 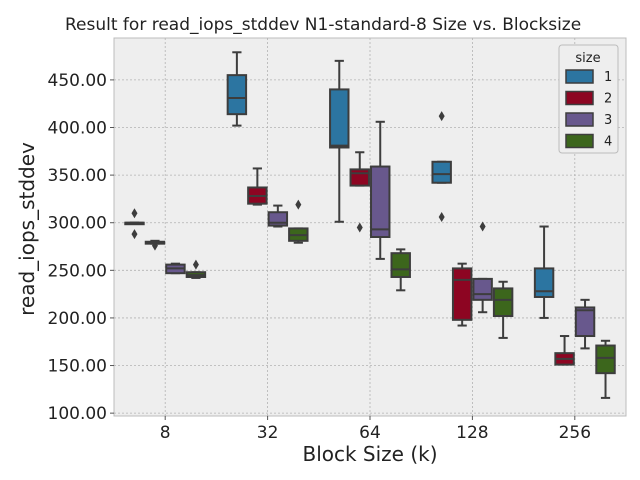 What do you see at coordinates (77, 81) in the screenshot?
I see `y-tick-label: 450.00` at bounding box center [77, 81].